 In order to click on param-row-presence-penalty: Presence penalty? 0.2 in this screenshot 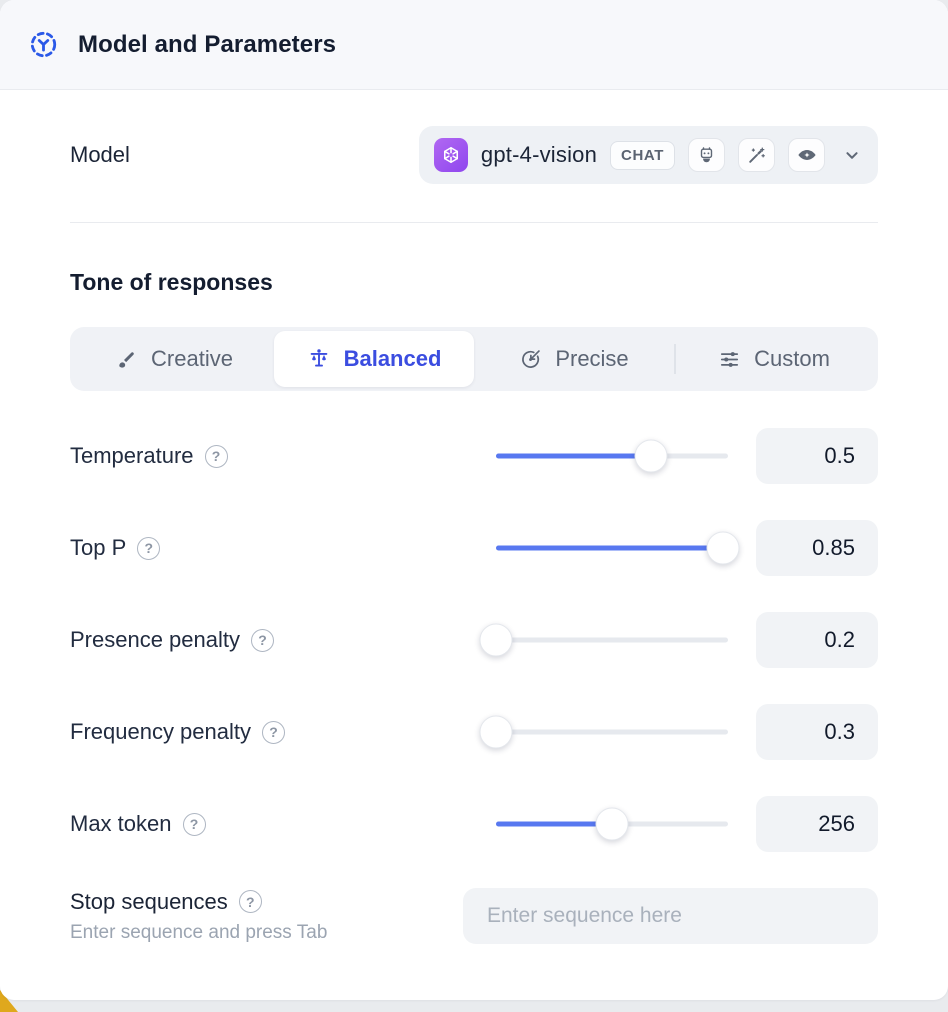, I will do `click(474, 640)`.